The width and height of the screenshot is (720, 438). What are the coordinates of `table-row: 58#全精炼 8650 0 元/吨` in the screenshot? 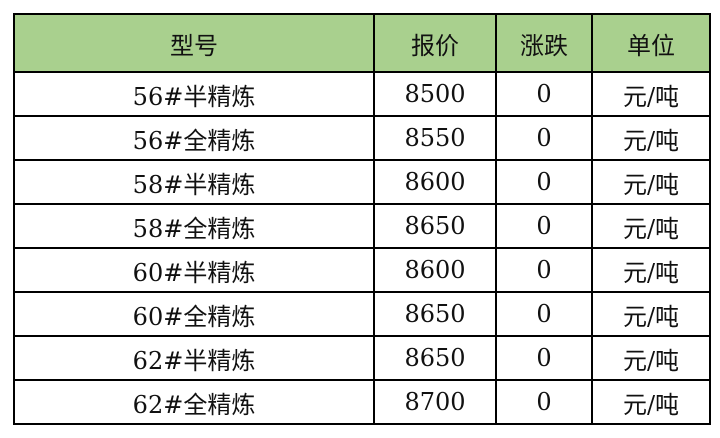 It's located at (362, 226).